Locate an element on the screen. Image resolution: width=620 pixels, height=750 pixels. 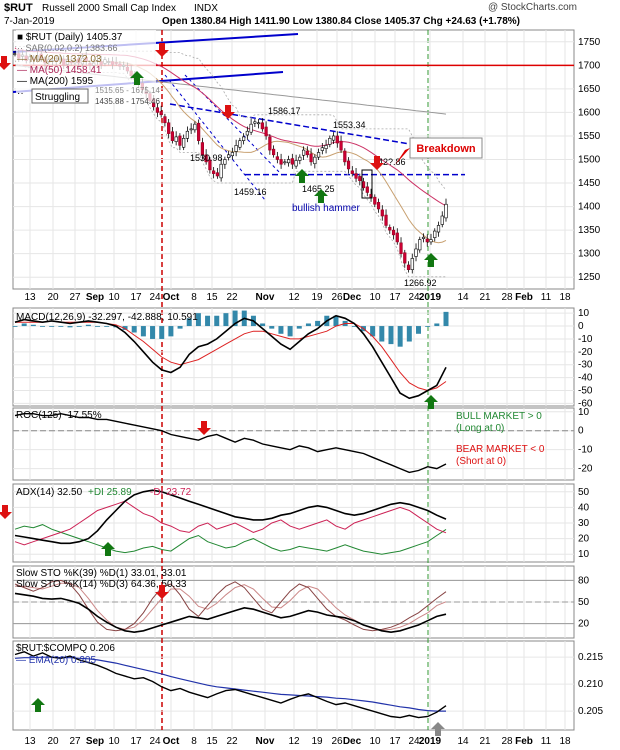
chart-date: 7-Jan-2019 is located at coordinates (29, 21).